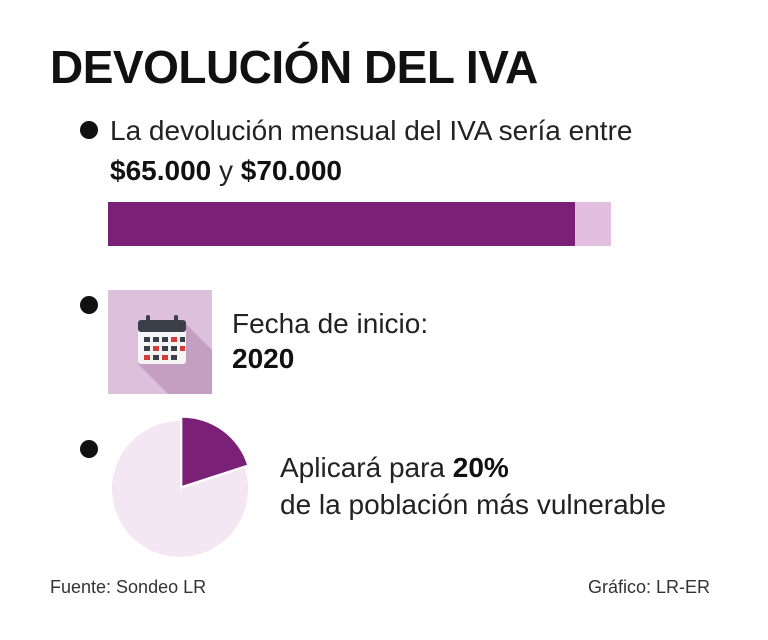  I want to click on calendar-icon, so click(175, 354).